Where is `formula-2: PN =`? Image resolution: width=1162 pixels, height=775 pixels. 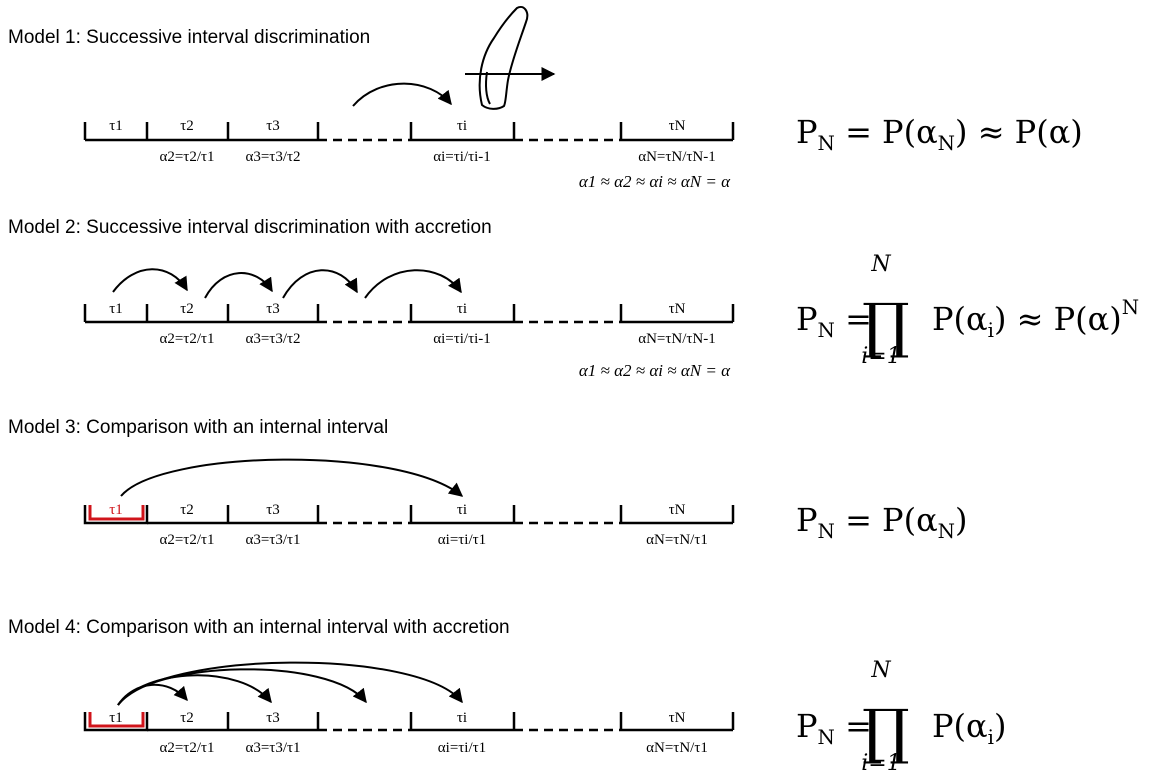
formula-2: PN = is located at coordinates (834, 321).